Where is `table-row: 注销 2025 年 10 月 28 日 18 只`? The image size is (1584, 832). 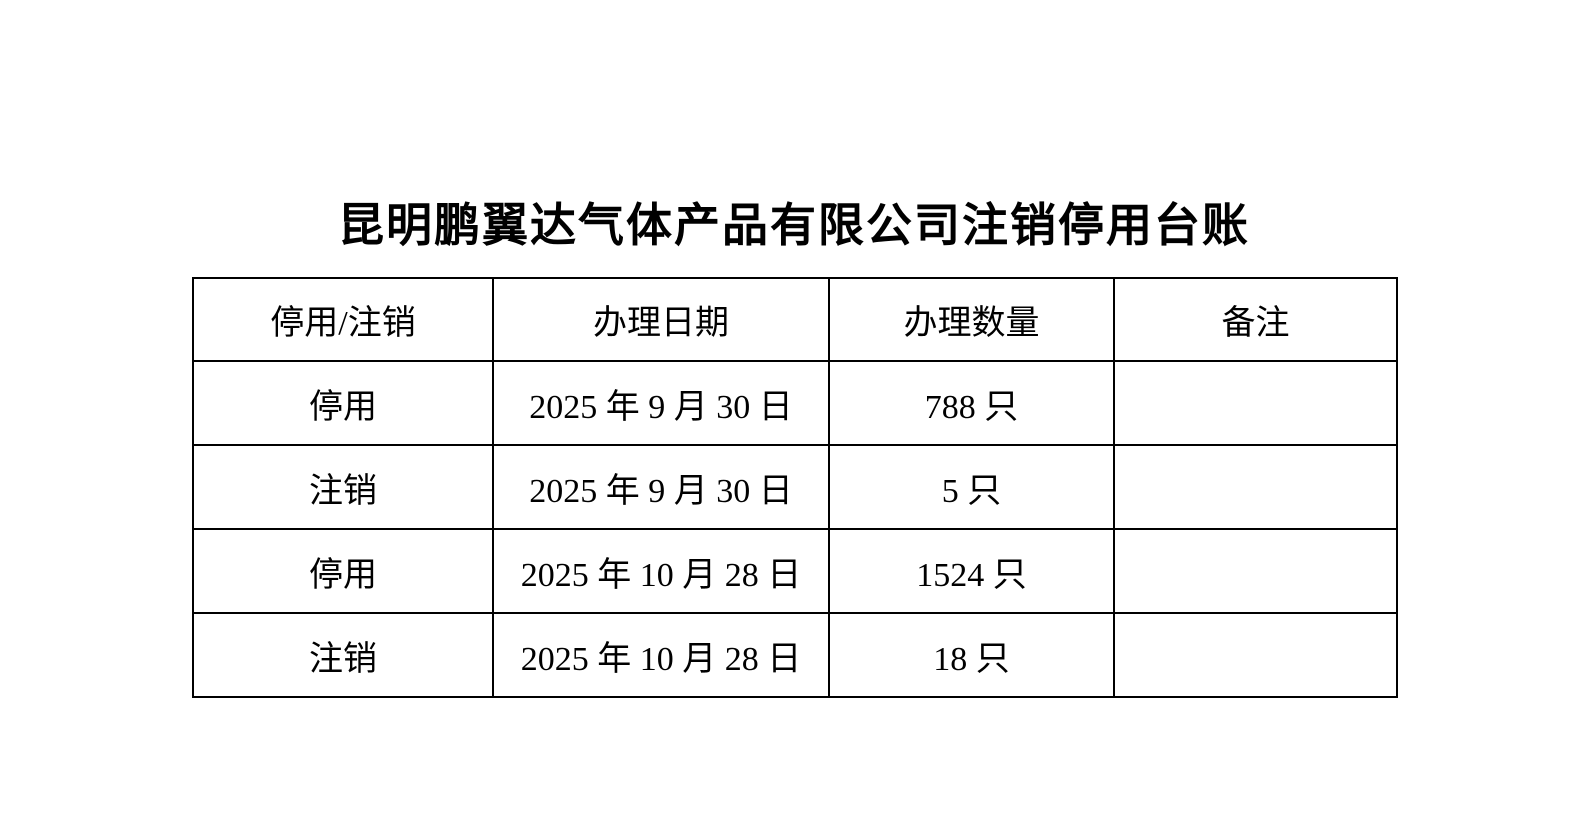 table-row: 注销 2025 年 10 月 28 日 18 只 is located at coordinates (795, 655).